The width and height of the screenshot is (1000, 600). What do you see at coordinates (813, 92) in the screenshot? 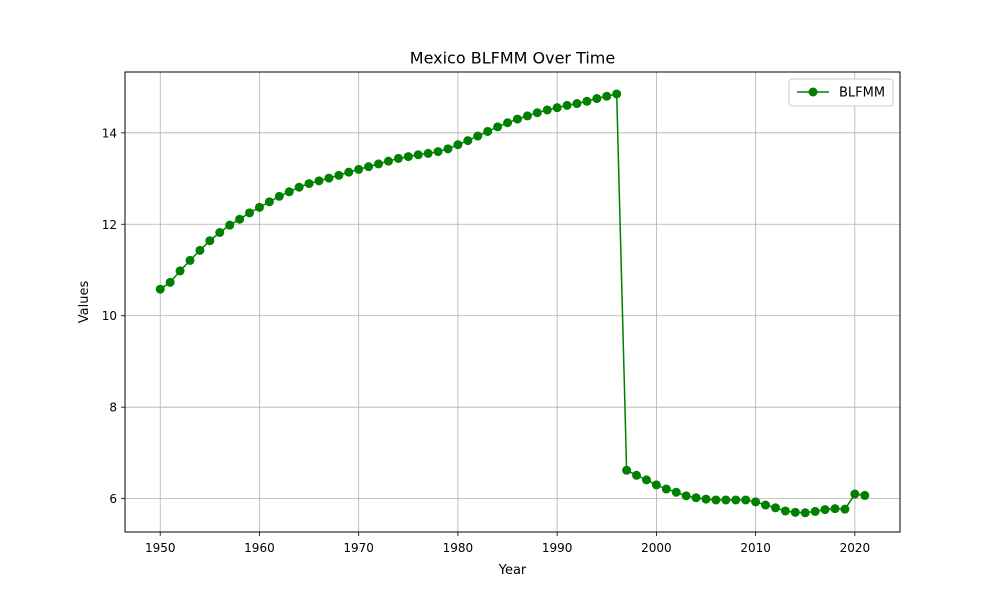
I see `legend-marker-swatch` at bounding box center [813, 92].